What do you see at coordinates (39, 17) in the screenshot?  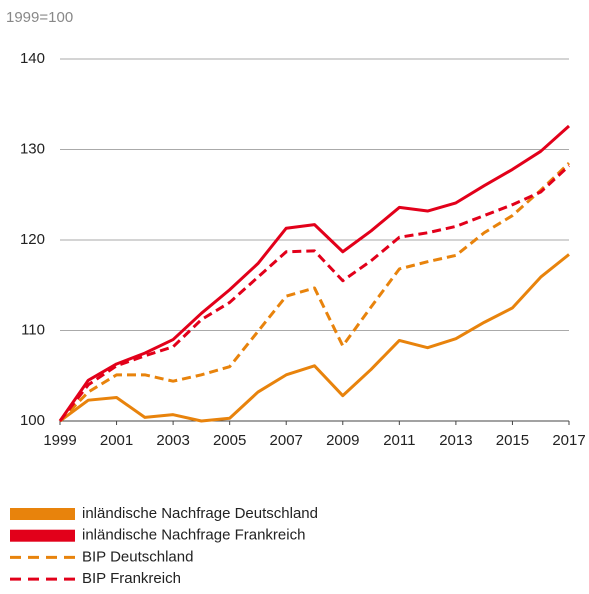 I see `y-axis-unit: 1999=100` at bounding box center [39, 17].